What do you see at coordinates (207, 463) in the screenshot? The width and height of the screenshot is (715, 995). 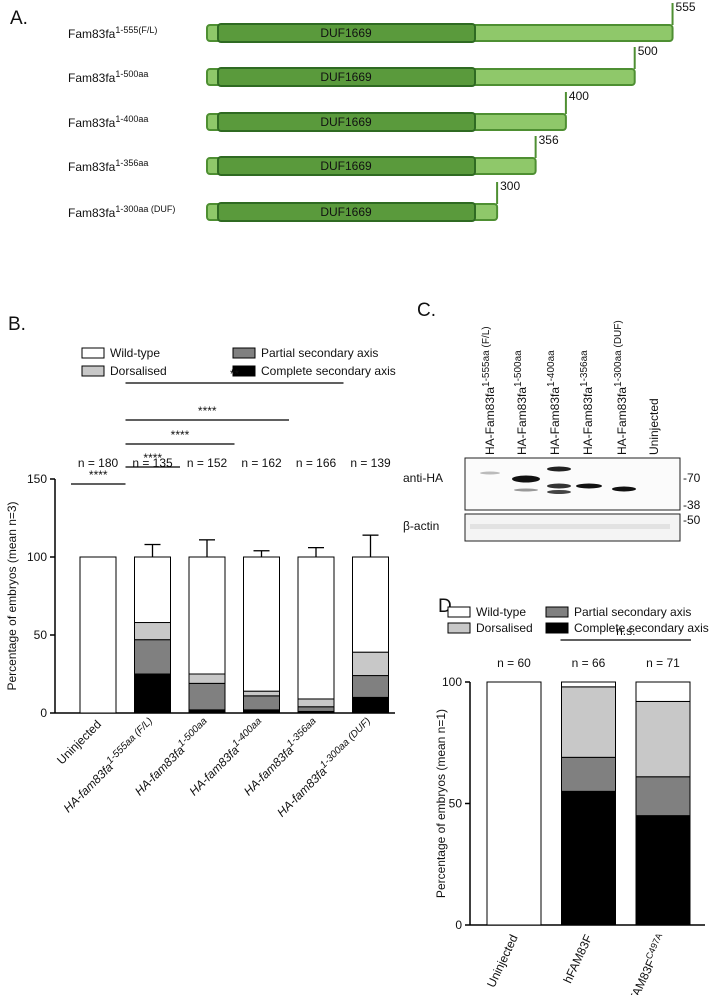 I see `n-label: n = 152` at bounding box center [207, 463].